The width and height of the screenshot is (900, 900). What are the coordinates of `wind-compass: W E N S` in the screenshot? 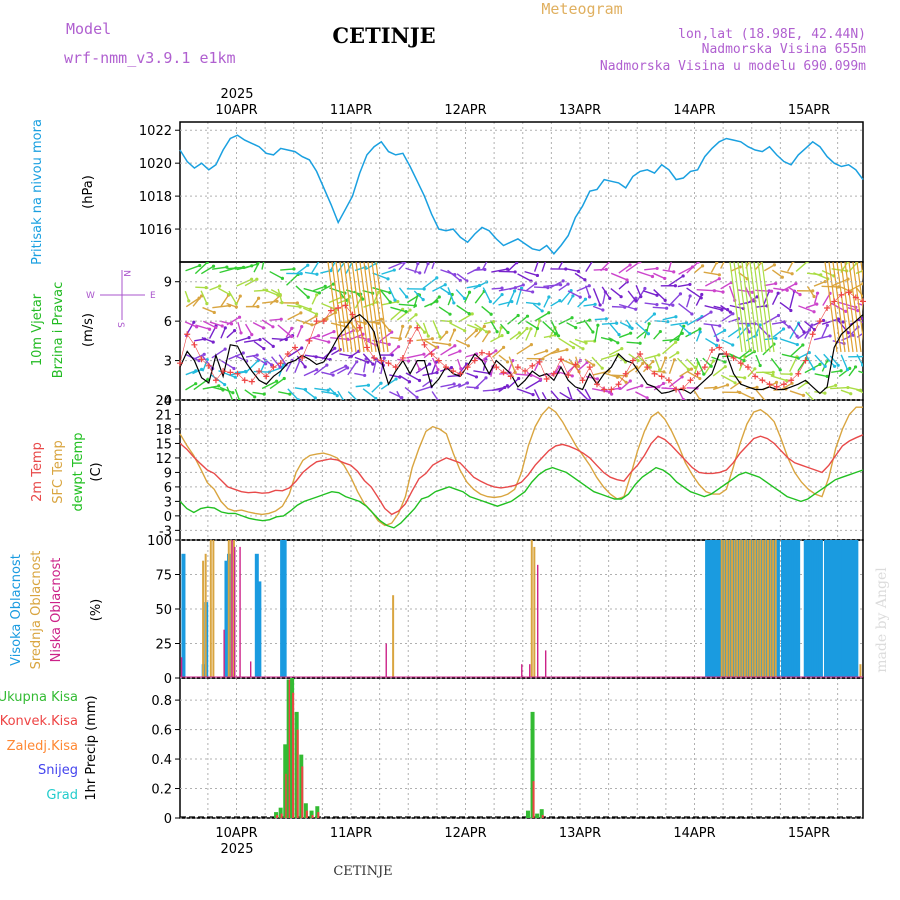 It's located at (121, 299).